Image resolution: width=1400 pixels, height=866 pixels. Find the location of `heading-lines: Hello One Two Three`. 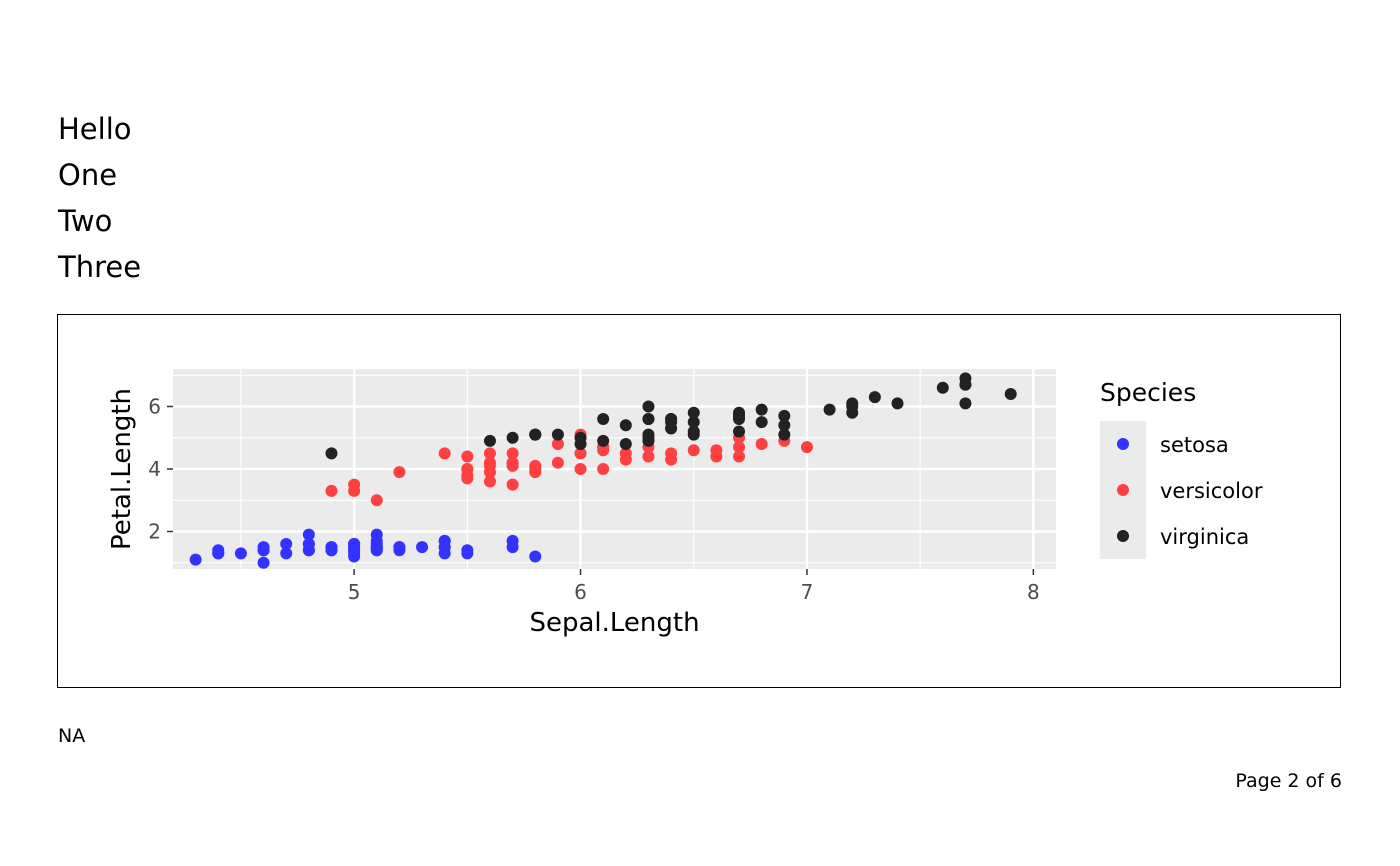

heading-lines: Hello One Two Three is located at coordinates (99, 198).